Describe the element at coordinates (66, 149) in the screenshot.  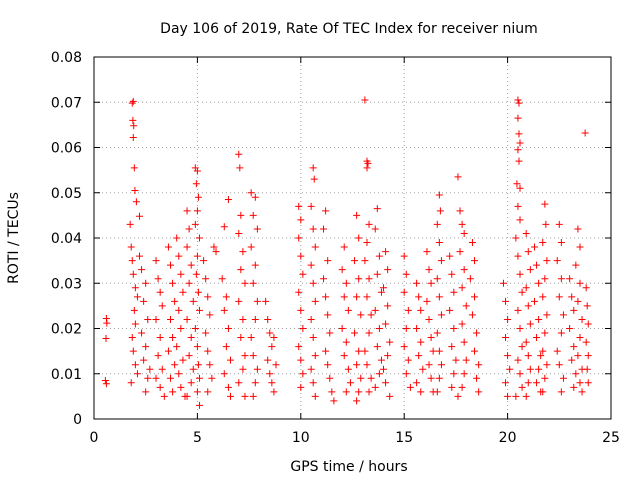
I see `y-tick-label: 0.06` at that location.